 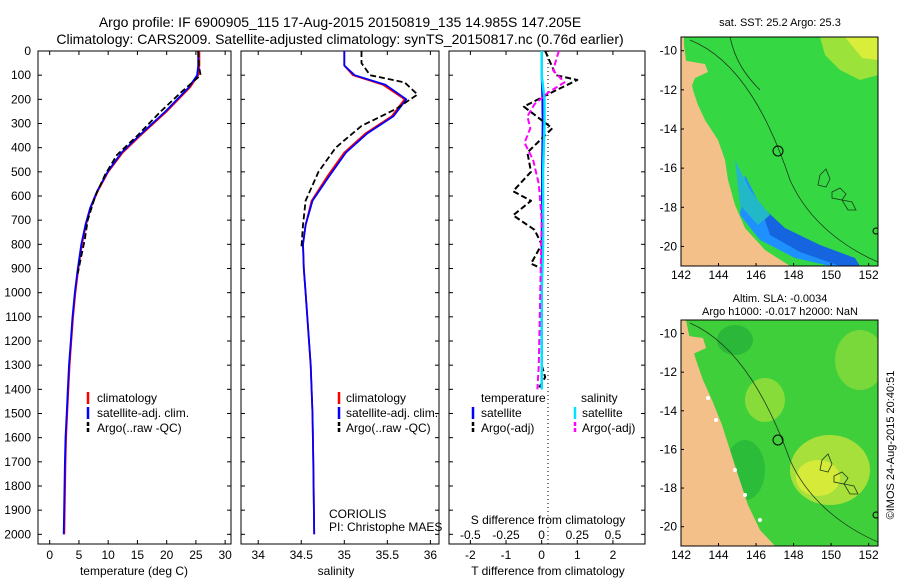 I want to click on depth-tick-label: 1500, so click(x=17, y=414).